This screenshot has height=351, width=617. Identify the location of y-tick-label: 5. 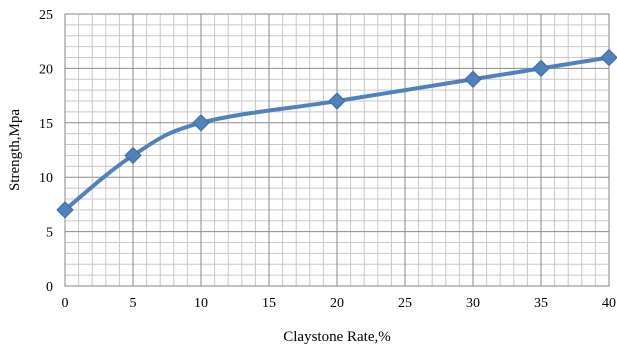
(49, 233).